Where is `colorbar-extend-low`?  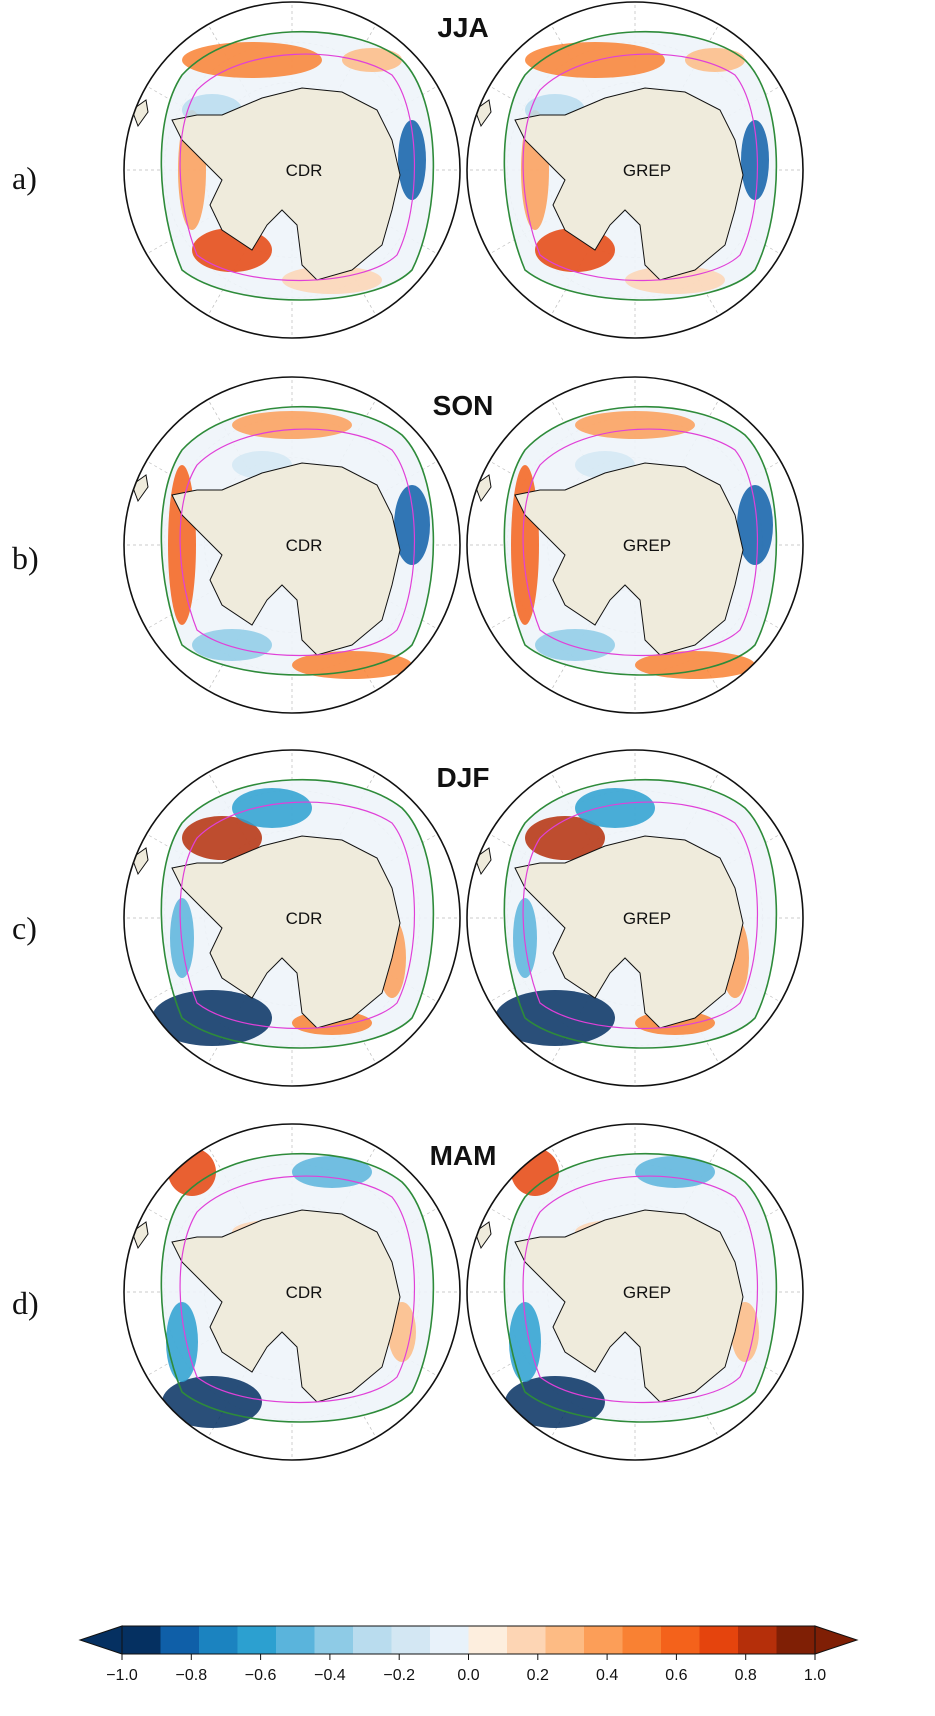 colorbar-extend-low is located at coordinates (100, 1640).